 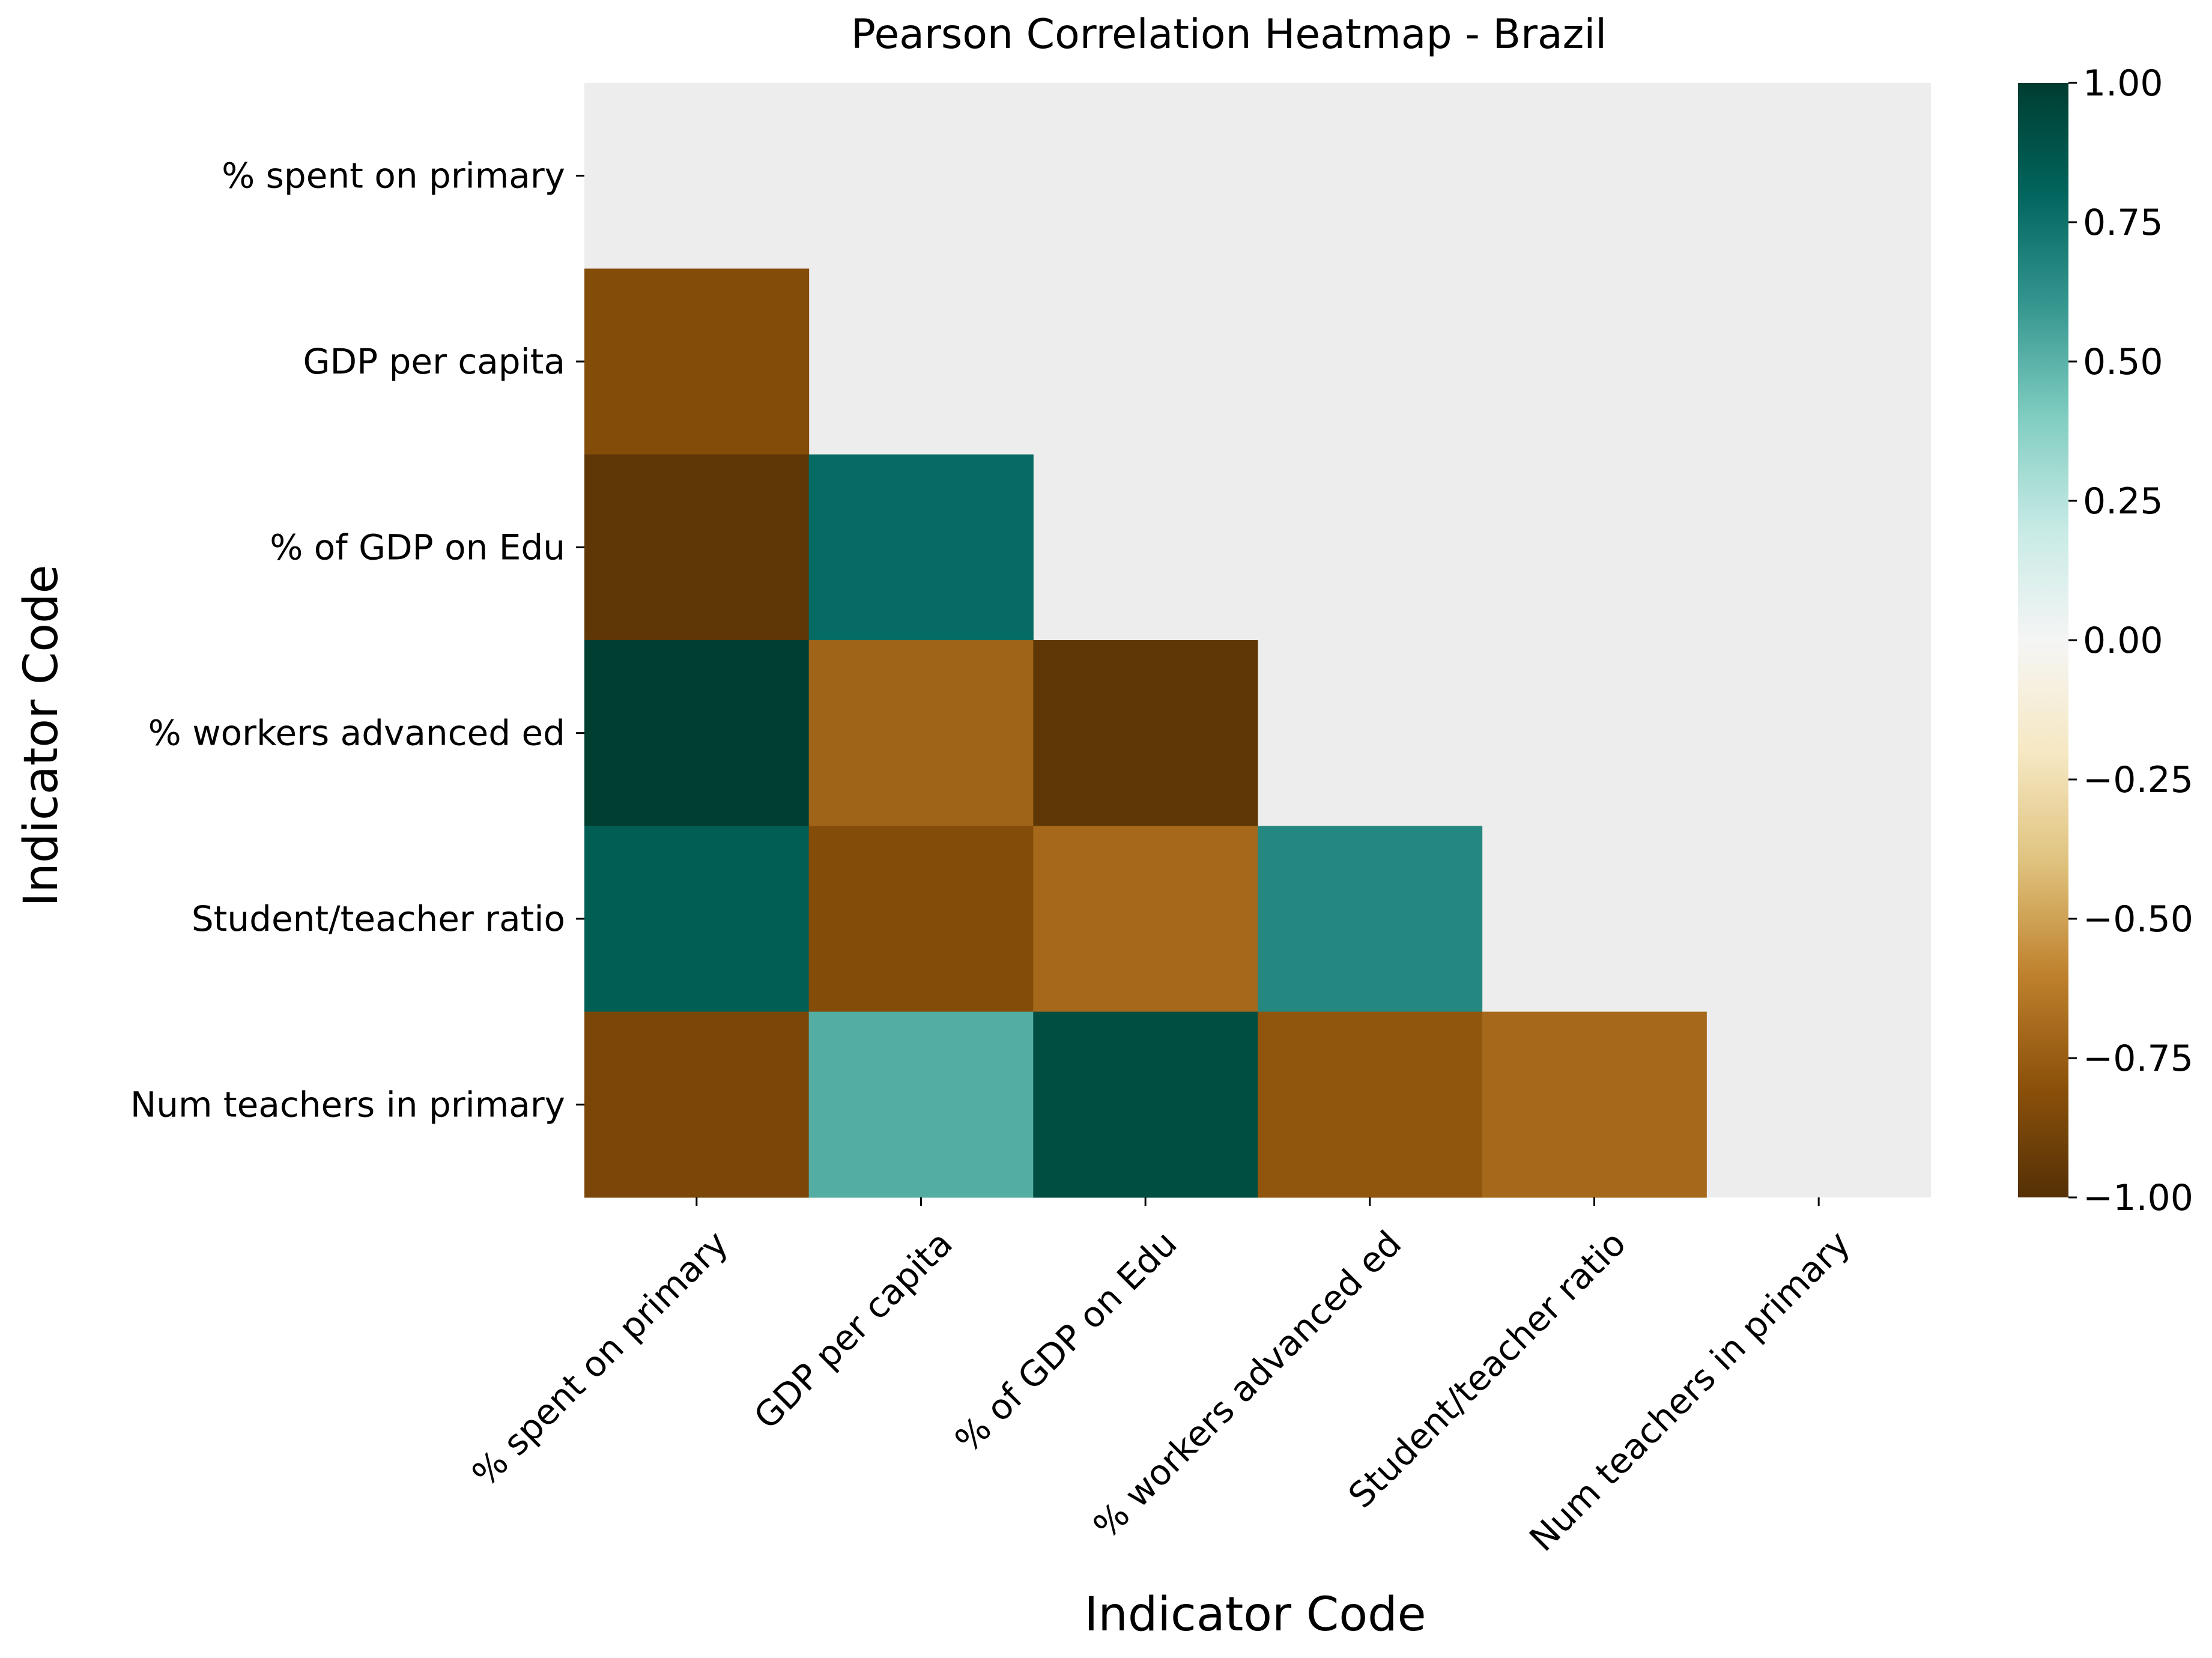 What do you see at coordinates (2138, 780) in the screenshot?
I see `colorbar-tick-label: −0.25` at bounding box center [2138, 780].